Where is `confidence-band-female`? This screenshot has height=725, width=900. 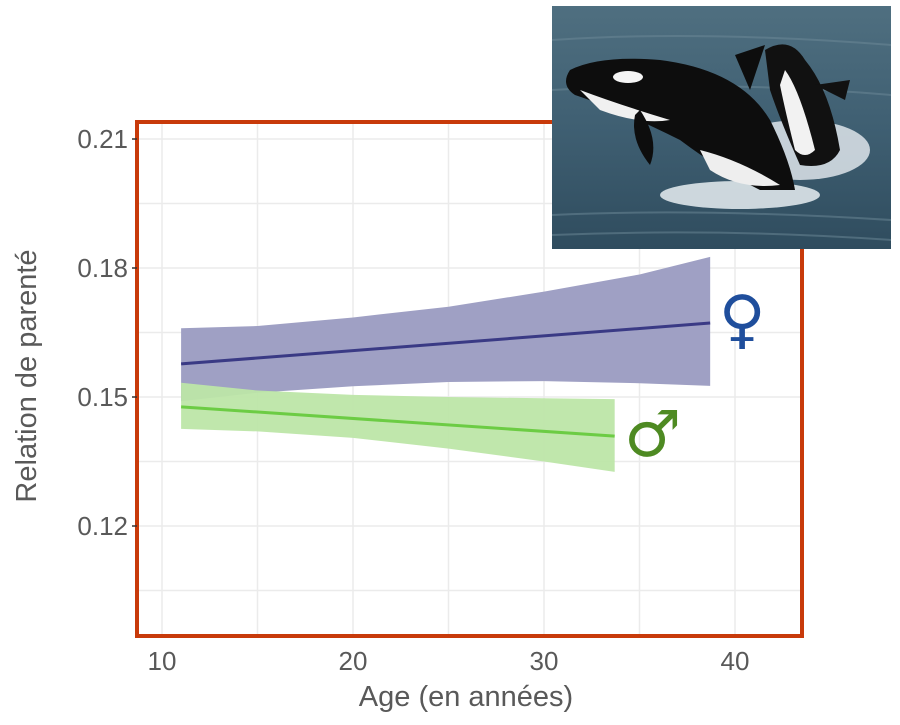 confidence-band-female is located at coordinates (446, 329).